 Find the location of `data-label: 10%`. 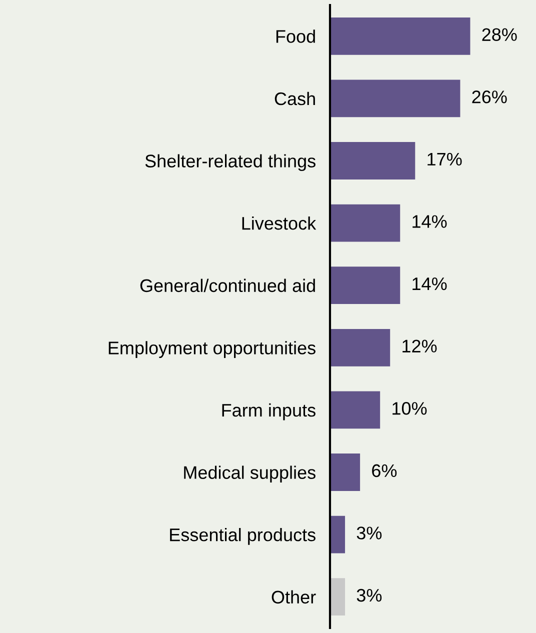

data-label: 10% is located at coordinates (409, 408).